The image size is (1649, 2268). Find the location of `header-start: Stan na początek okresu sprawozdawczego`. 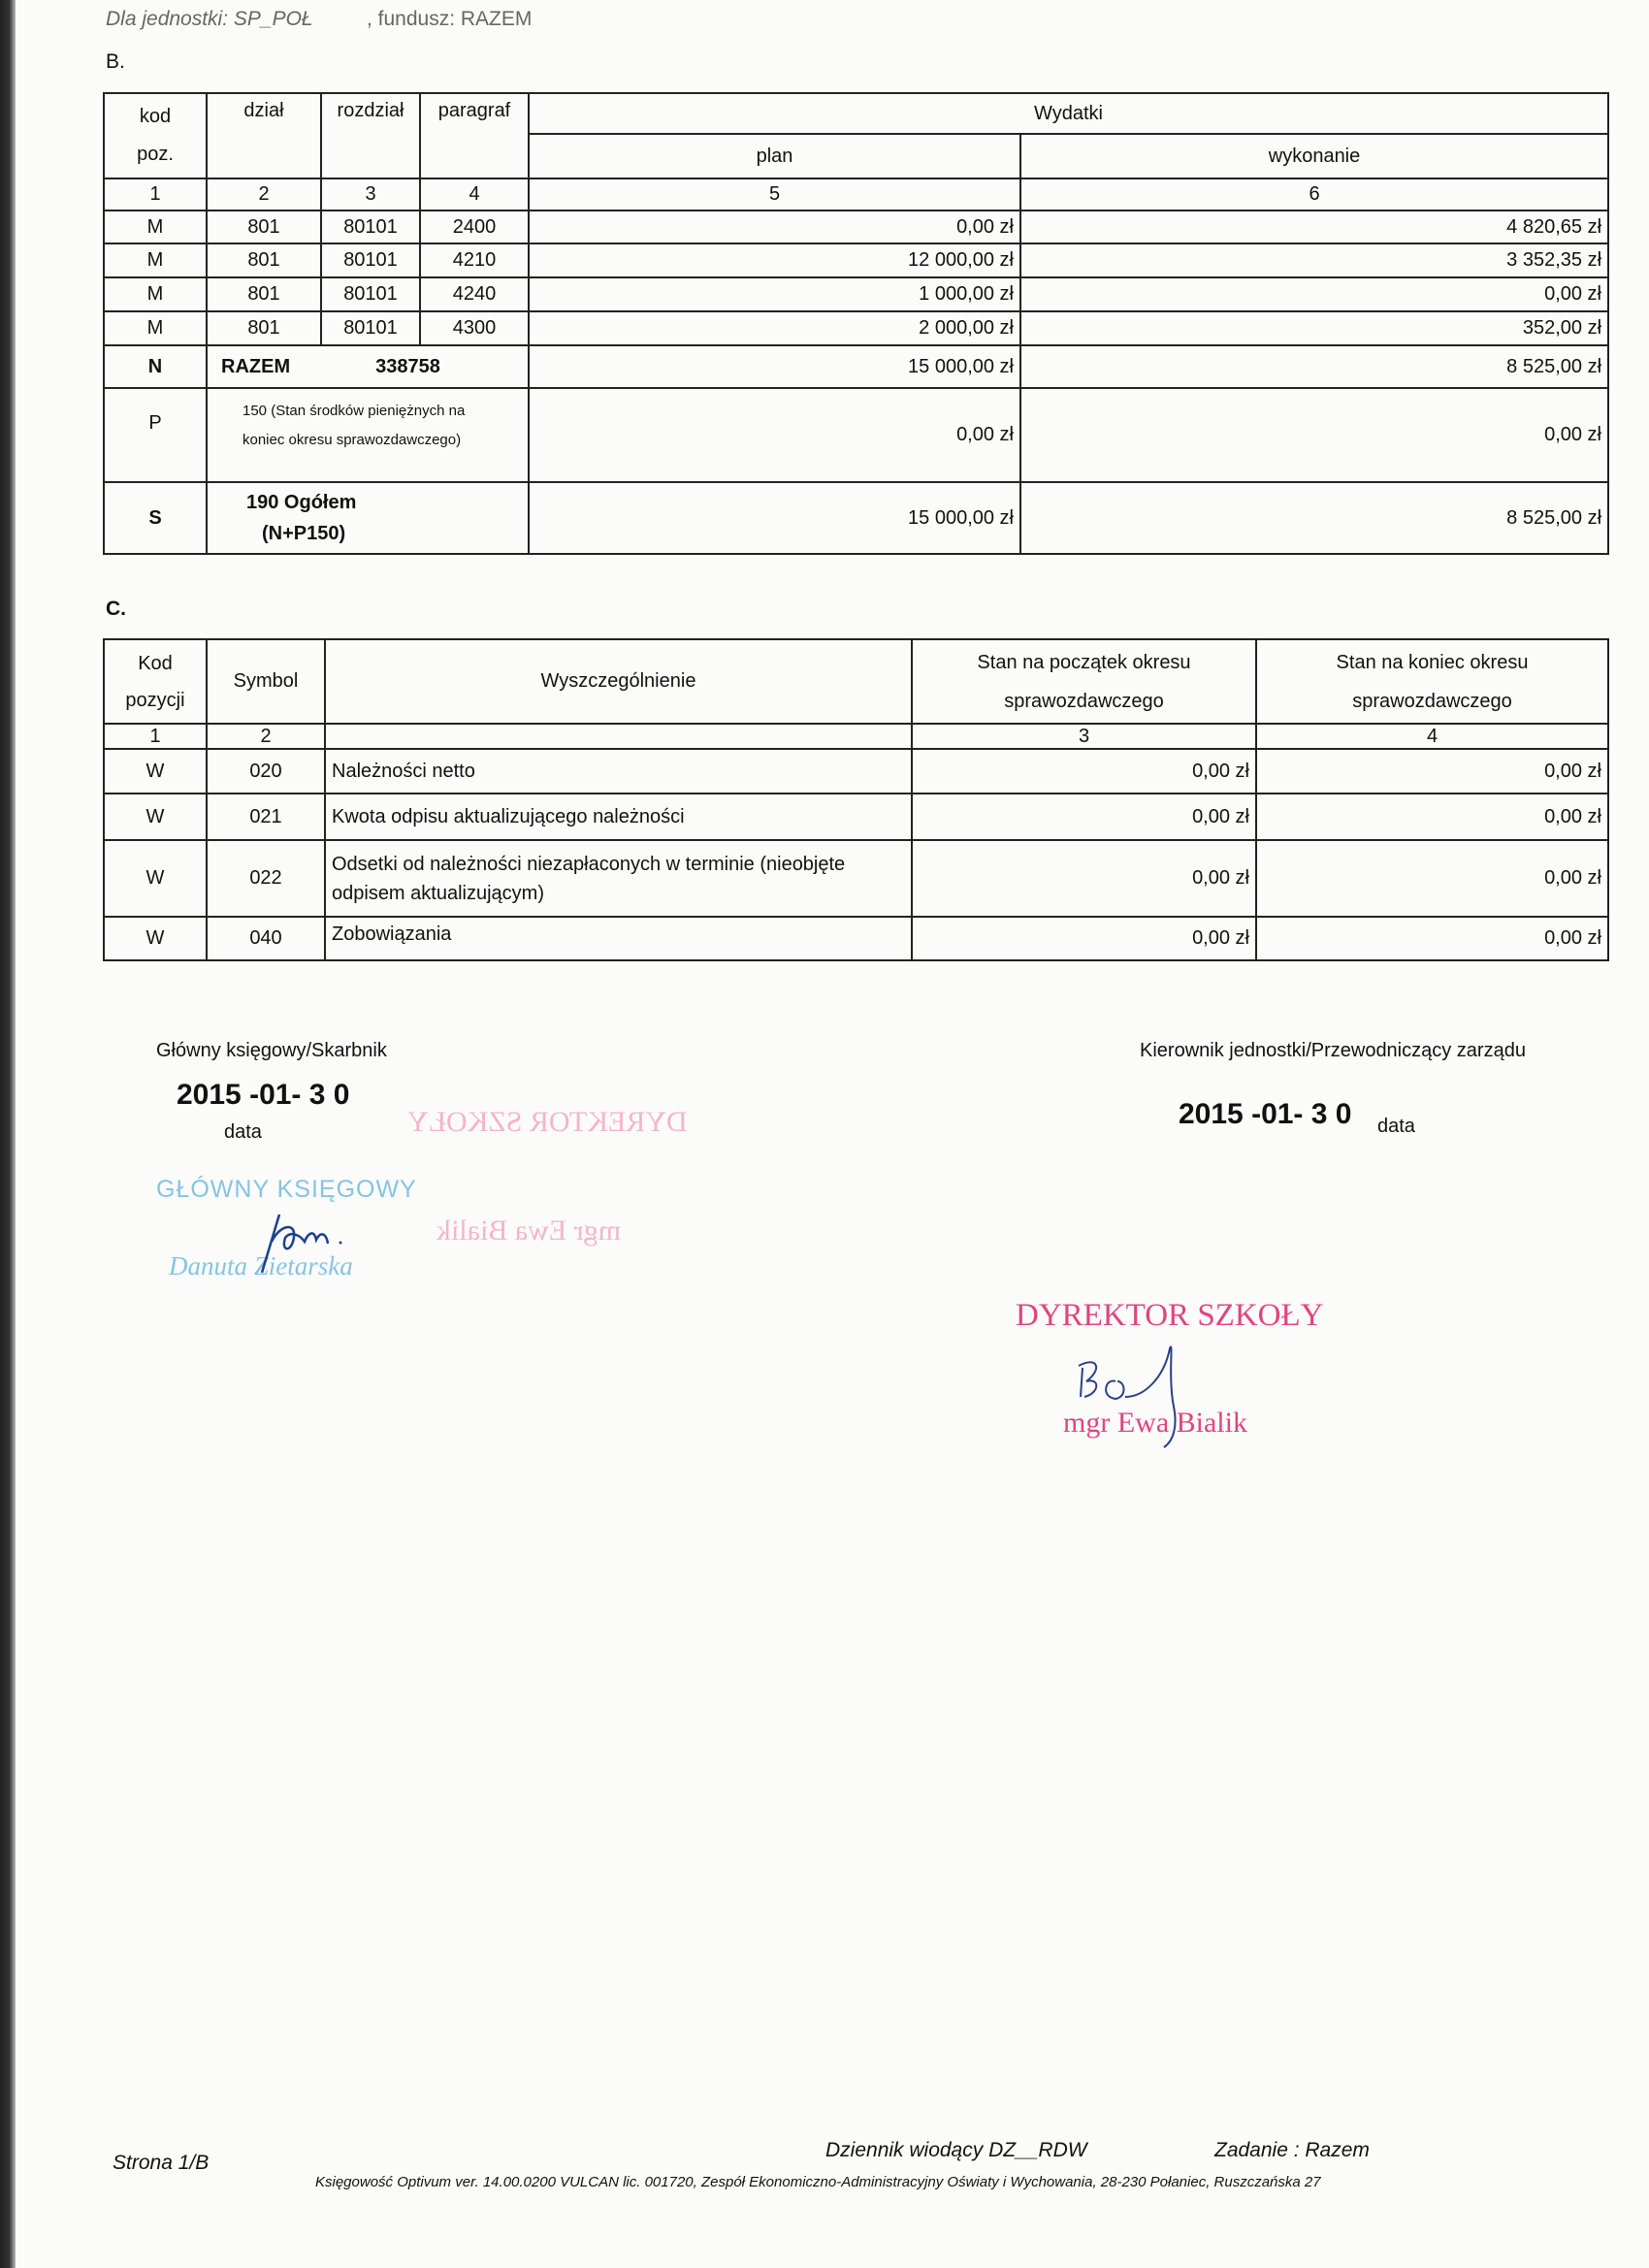

header-start: Stan na początek okresu sprawozdawczego is located at coordinates (1084, 681).